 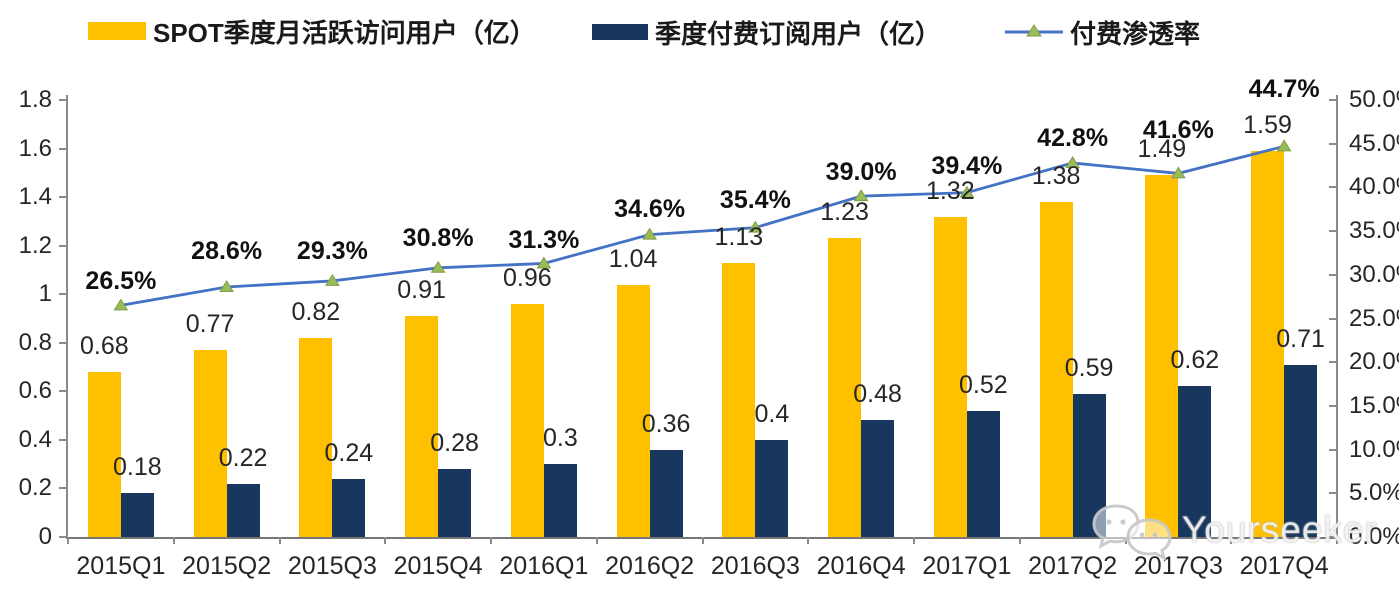 I want to click on y-tick-label-left: 1, so click(x=45, y=294).